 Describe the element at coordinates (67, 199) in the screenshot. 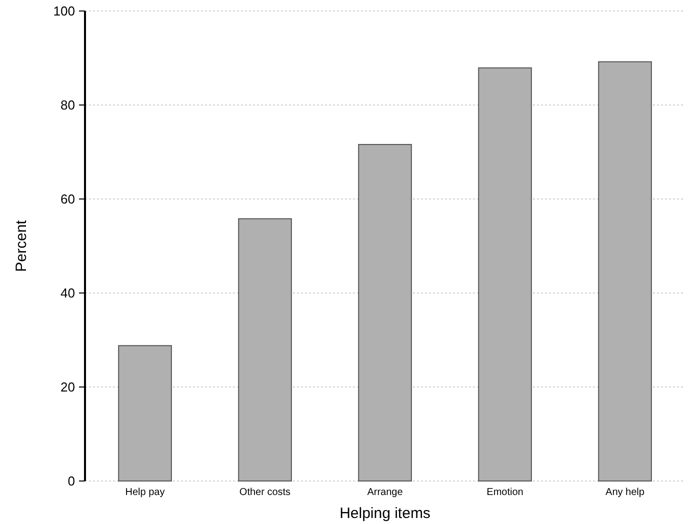

I see `y-tick-label: 60` at that location.